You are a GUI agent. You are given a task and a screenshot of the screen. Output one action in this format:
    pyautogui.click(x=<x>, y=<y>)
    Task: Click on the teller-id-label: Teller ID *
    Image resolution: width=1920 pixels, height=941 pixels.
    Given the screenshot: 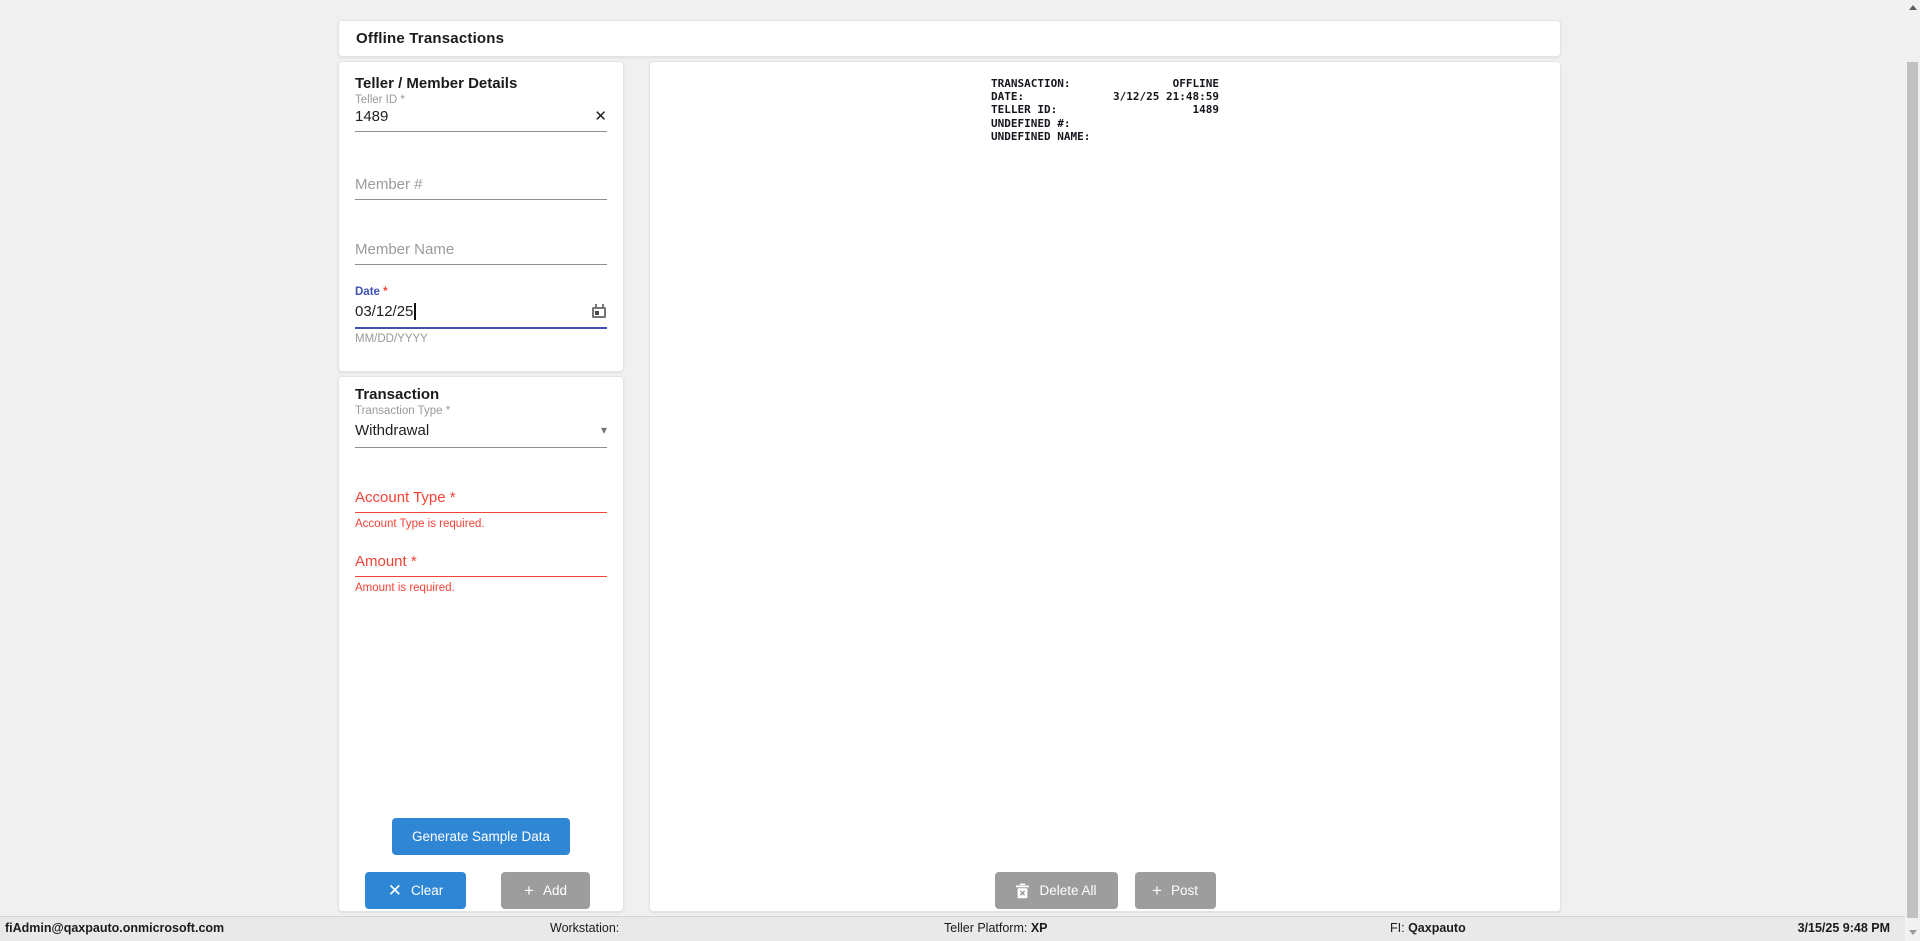 What is the action you would take?
    pyautogui.click(x=380, y=100)
    